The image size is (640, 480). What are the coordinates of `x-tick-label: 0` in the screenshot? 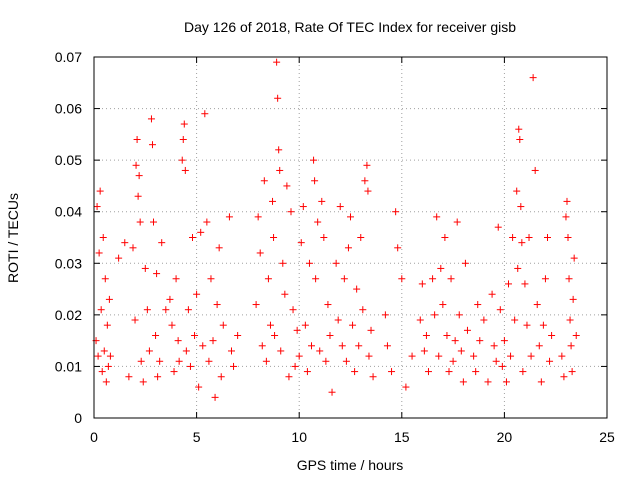 It's located at (94, 437).